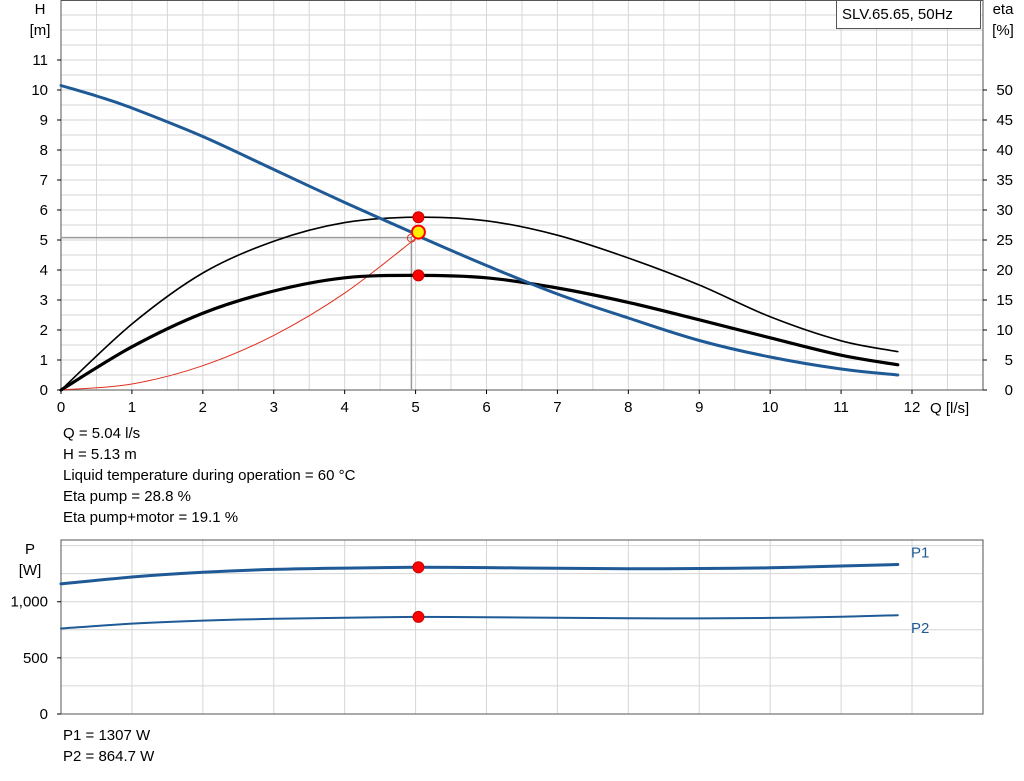  Describe the element at coordinates (1004, 180) in the screenshot. I see `y-right-tick-label: 35` at that location.